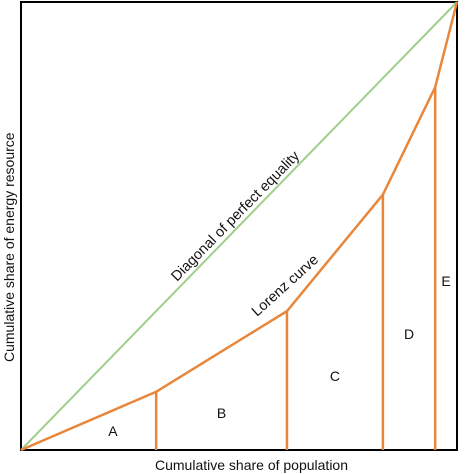 This screenshot has width=474, height=474. Describe the element at coordinates (445, 281) in the screenshot. I see `region-label-e: E` at that location.